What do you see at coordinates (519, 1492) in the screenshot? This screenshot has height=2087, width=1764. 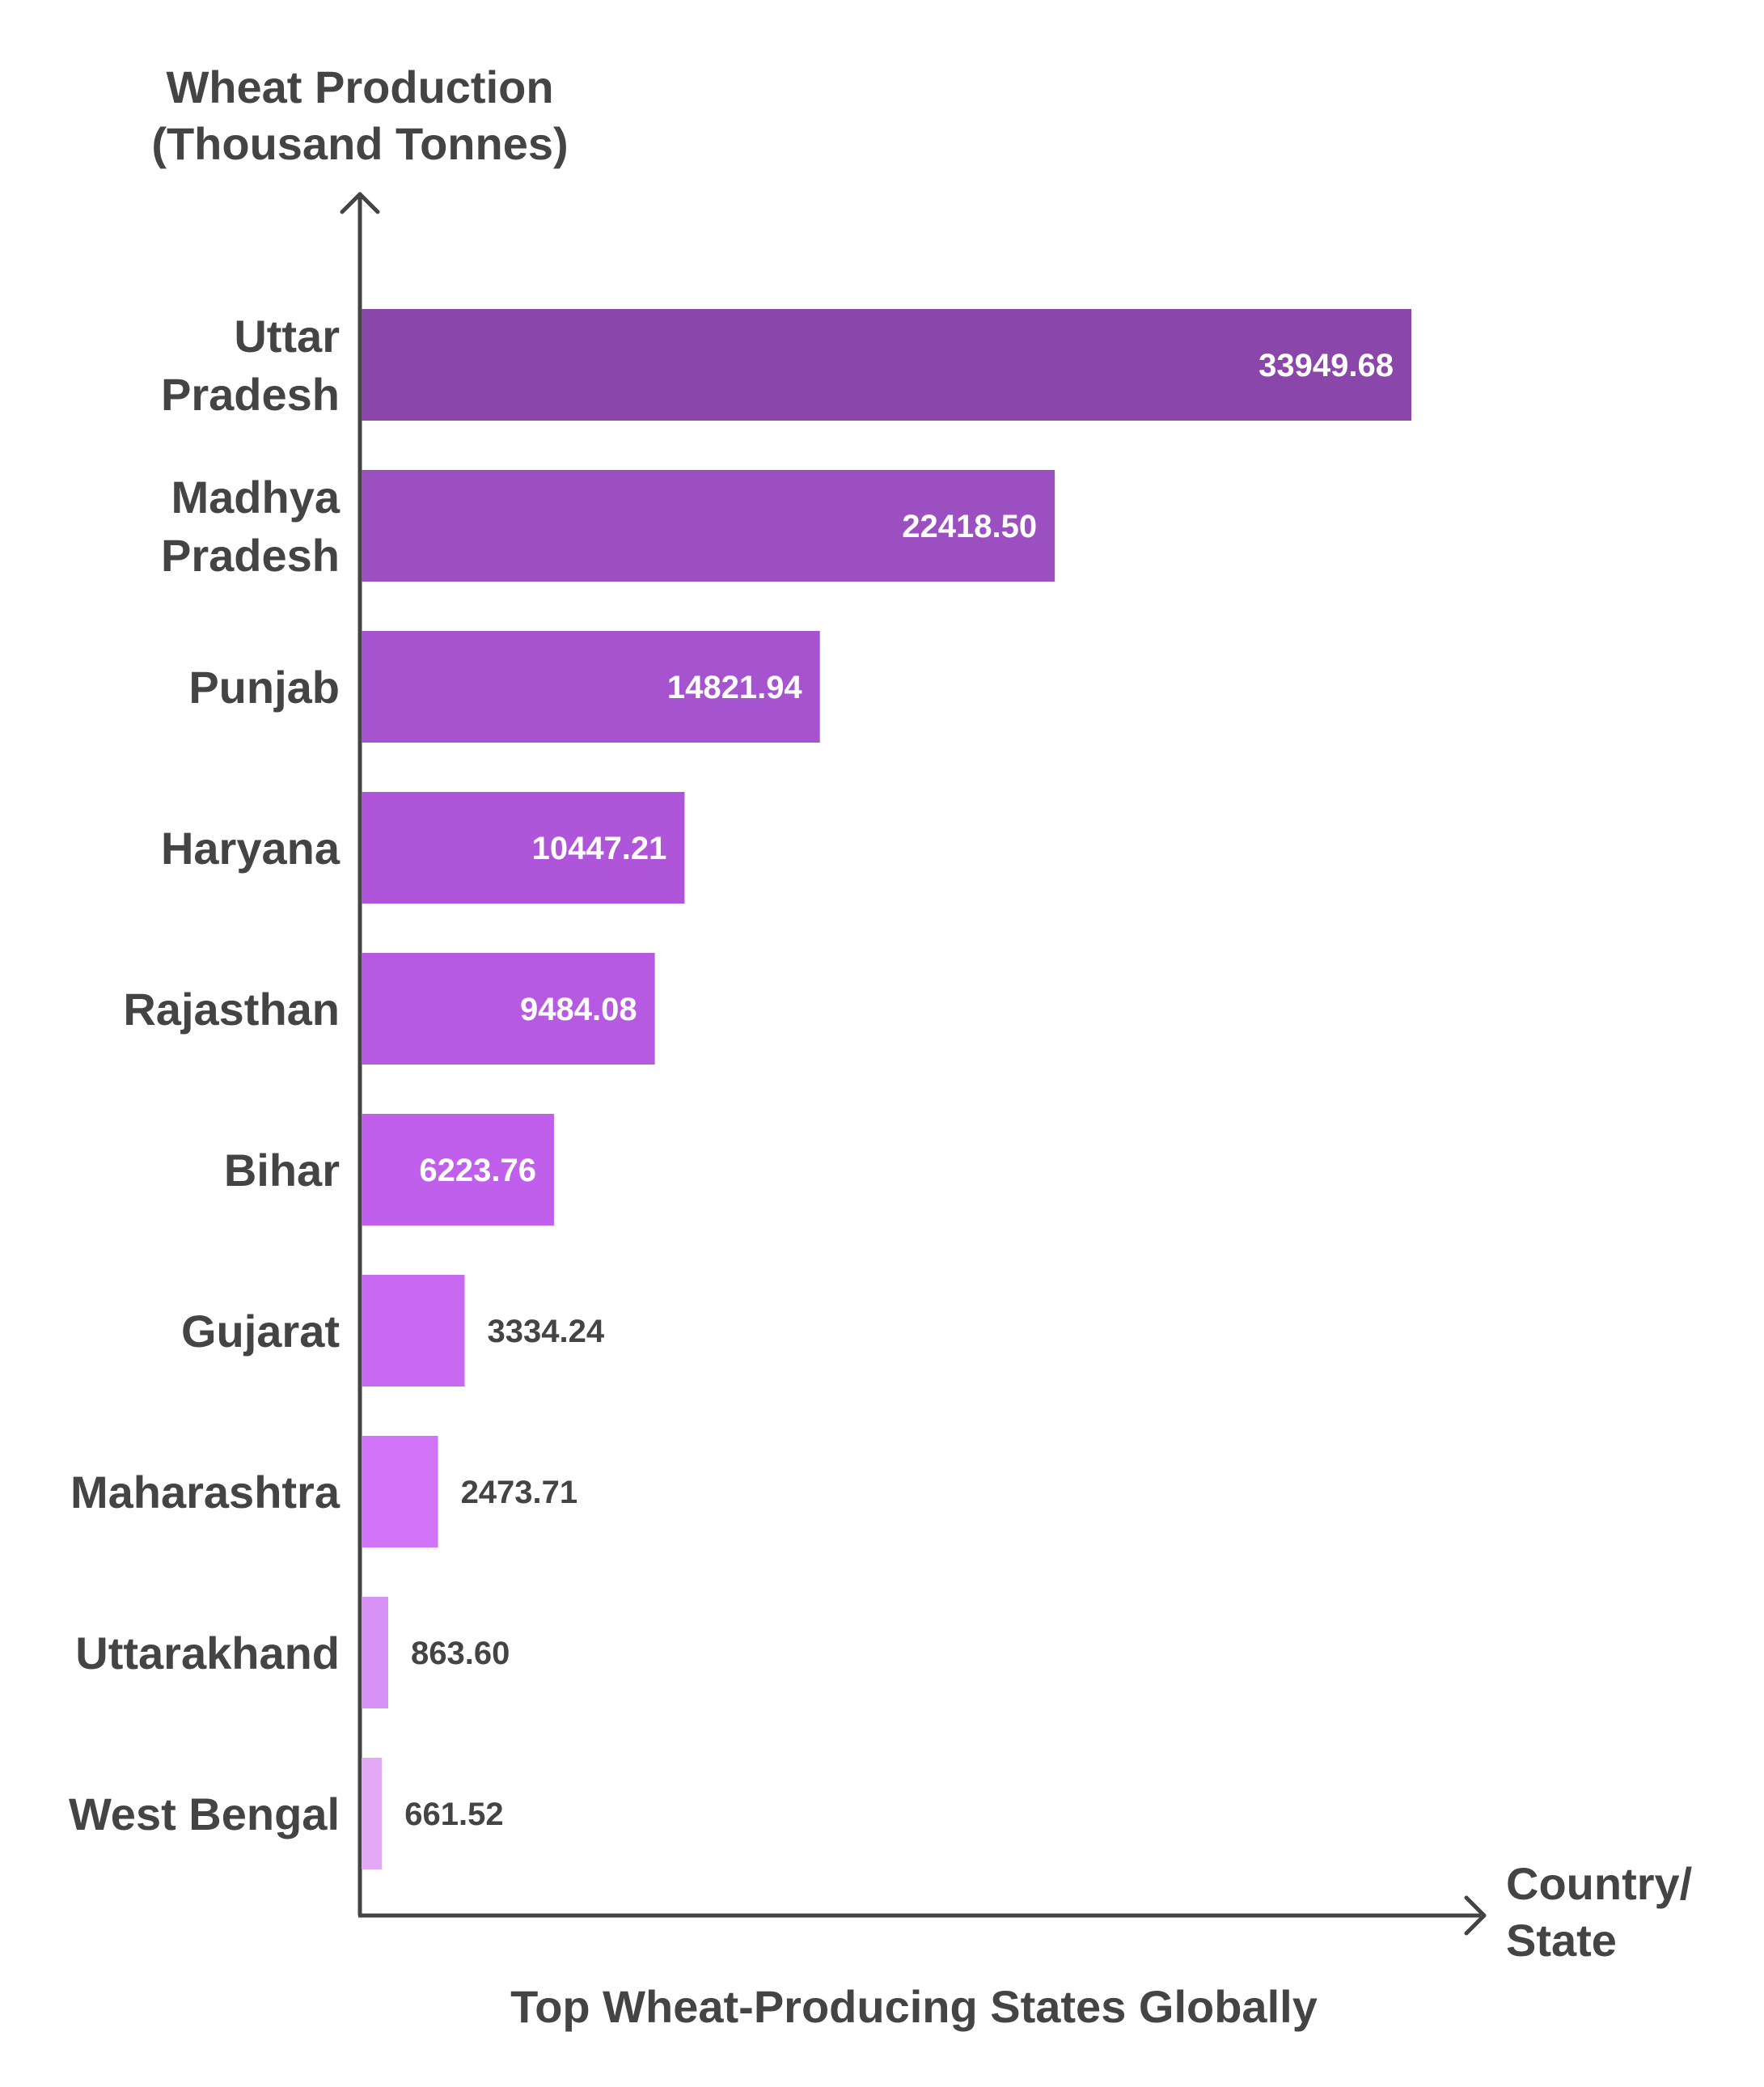 I see `value-label: 2473.71` at bounding box center [519, 1492].